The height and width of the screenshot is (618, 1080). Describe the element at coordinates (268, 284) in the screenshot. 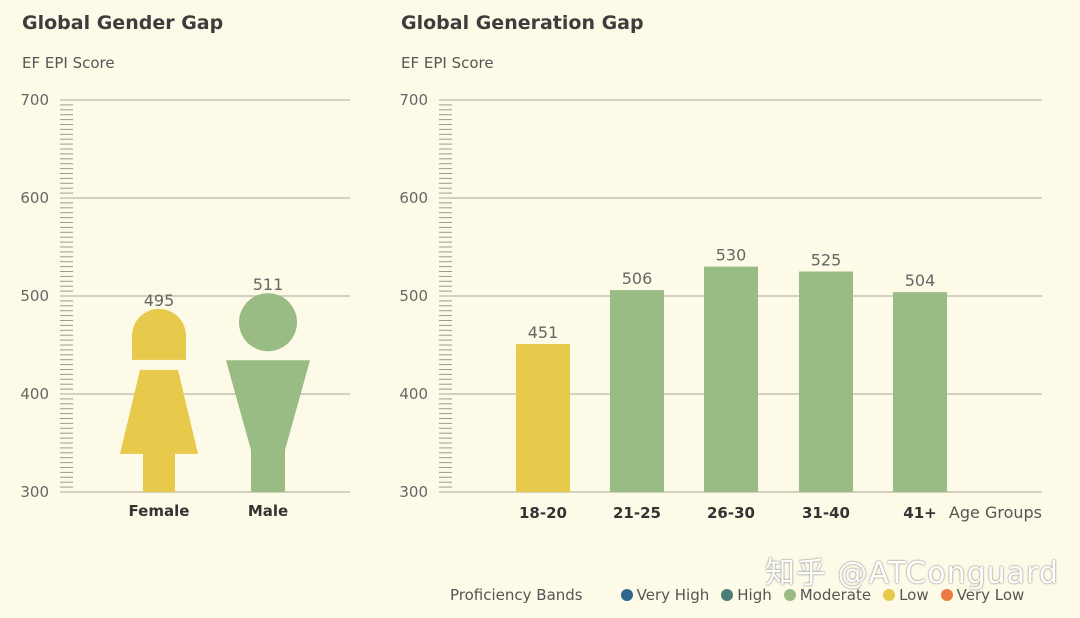

I see `gender-value-label: 511` at that location.